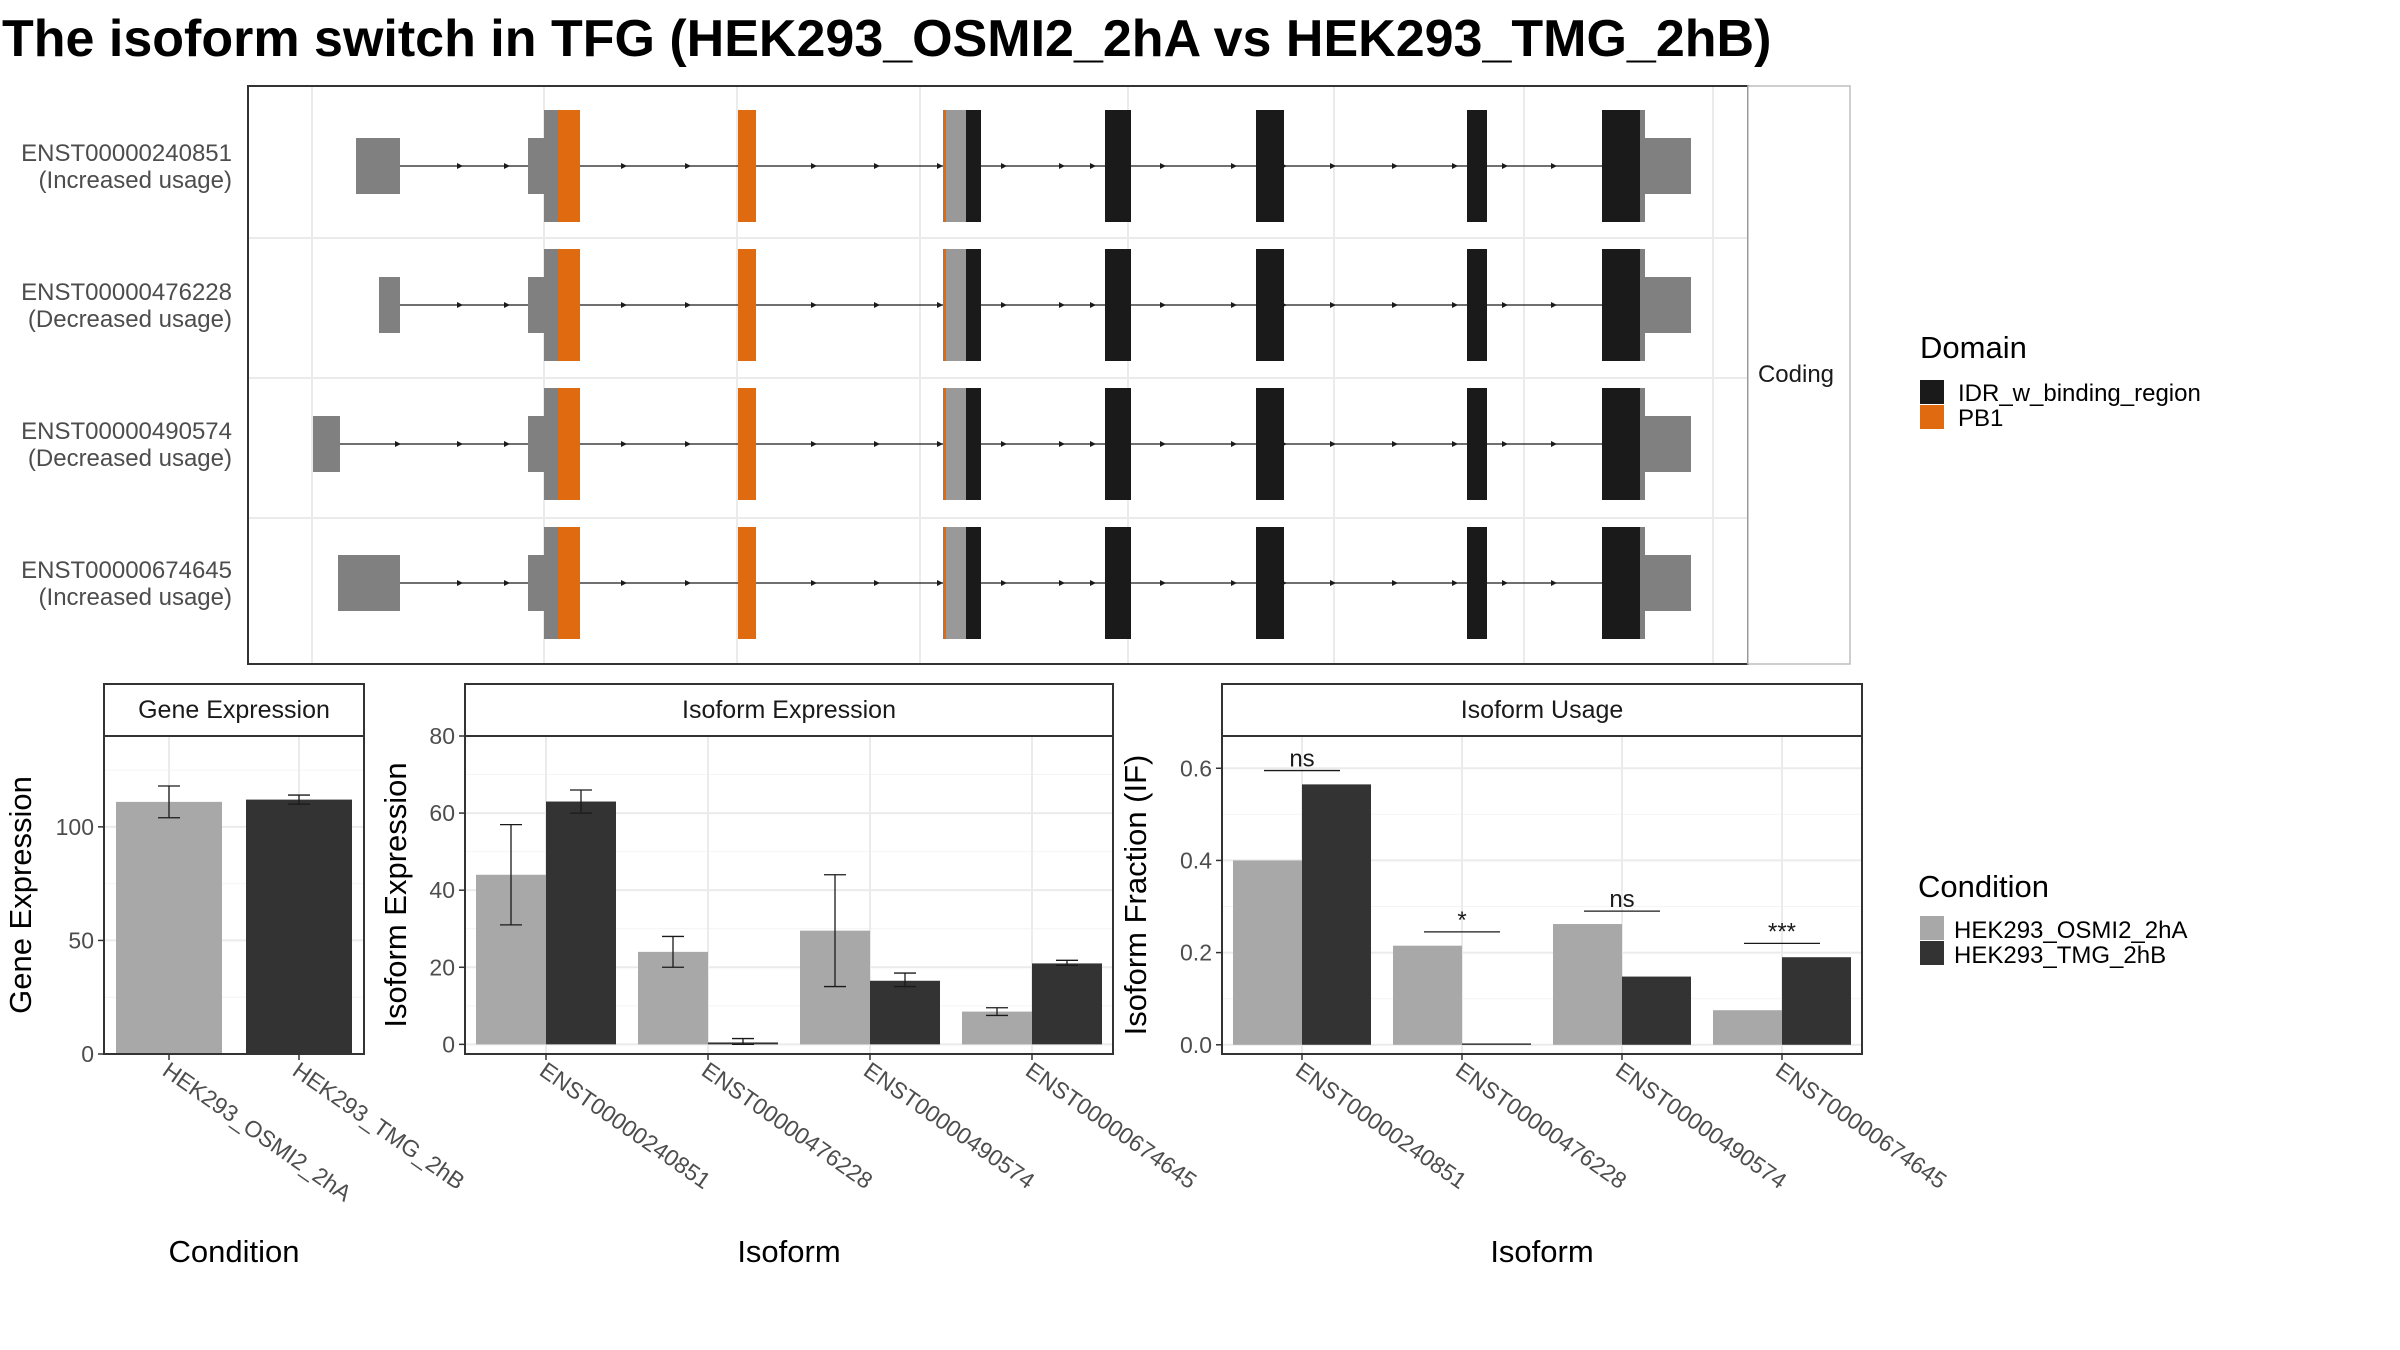 The width and height of the screenshot is (2400, 1350). What do you see at coordinates (395, 894) in the screenshot?
I see `y-axis-title: Isoform Expression` at bounding box center [395, 894].